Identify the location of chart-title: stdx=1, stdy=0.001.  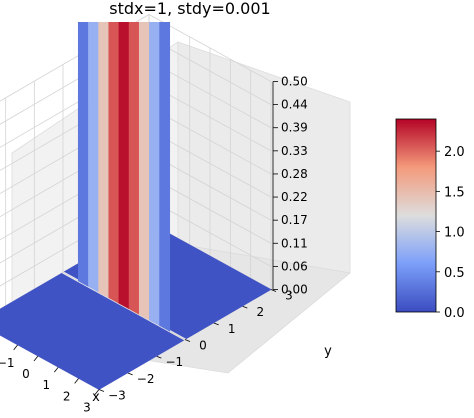
(189, 9).